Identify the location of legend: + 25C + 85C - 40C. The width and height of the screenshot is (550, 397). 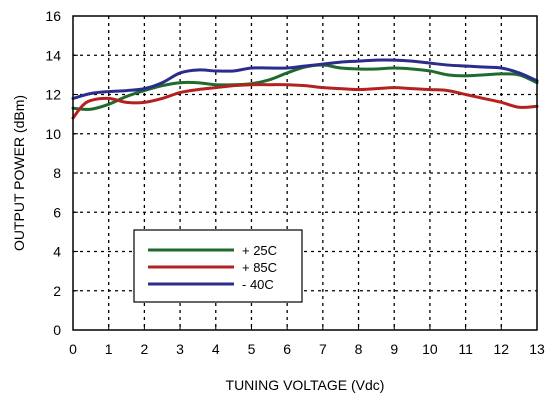
(218, 266).